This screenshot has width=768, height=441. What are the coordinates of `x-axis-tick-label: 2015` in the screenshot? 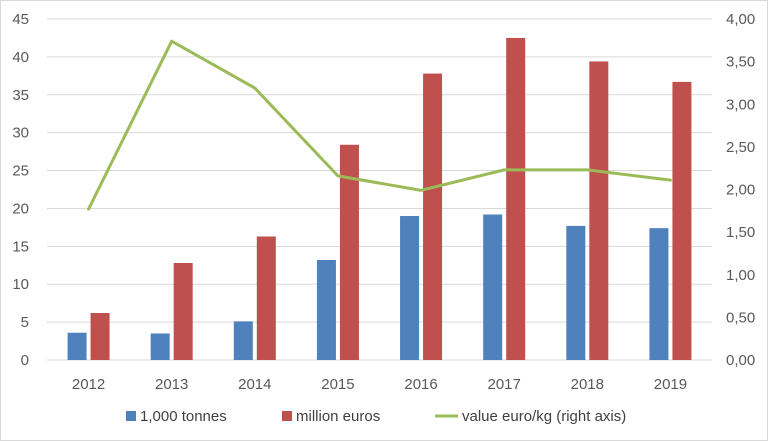 It's located at (337, 384).